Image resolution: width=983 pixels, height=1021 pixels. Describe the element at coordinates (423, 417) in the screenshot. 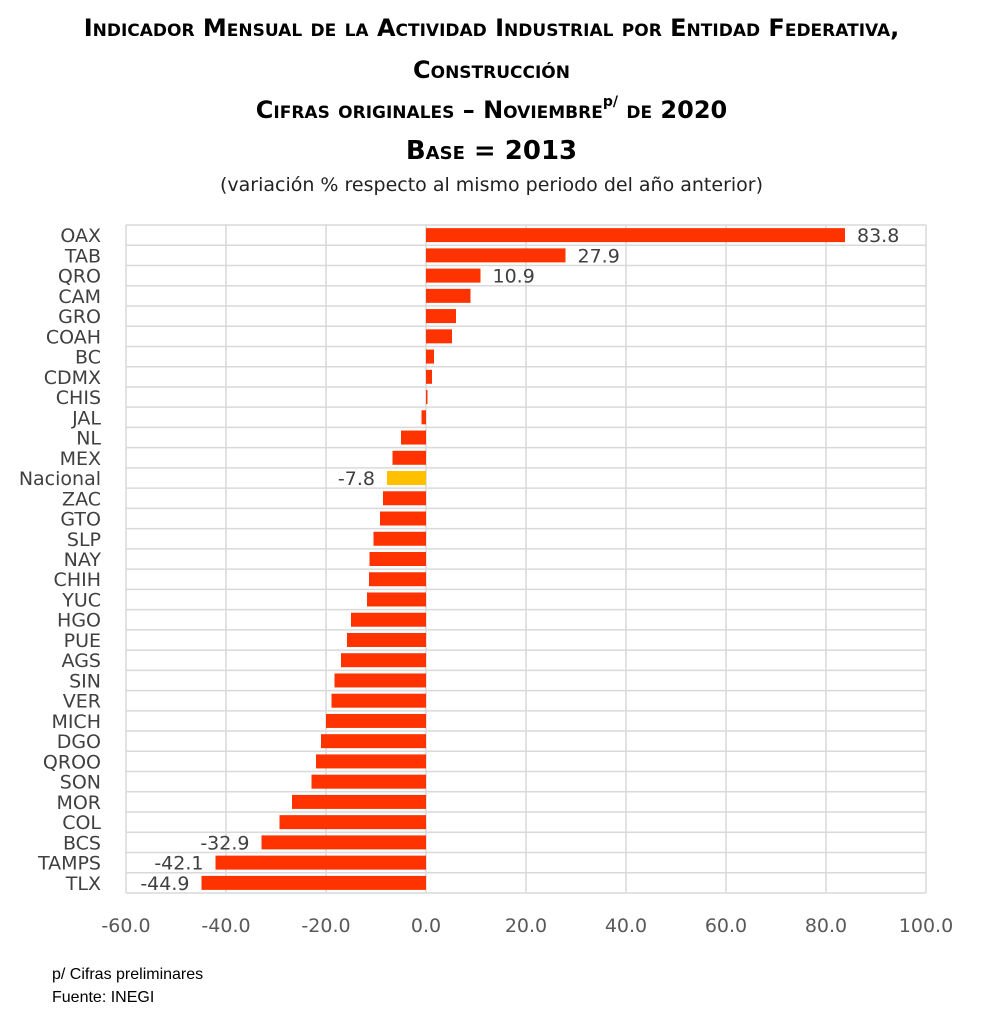

I see `bar-jal` at that location.